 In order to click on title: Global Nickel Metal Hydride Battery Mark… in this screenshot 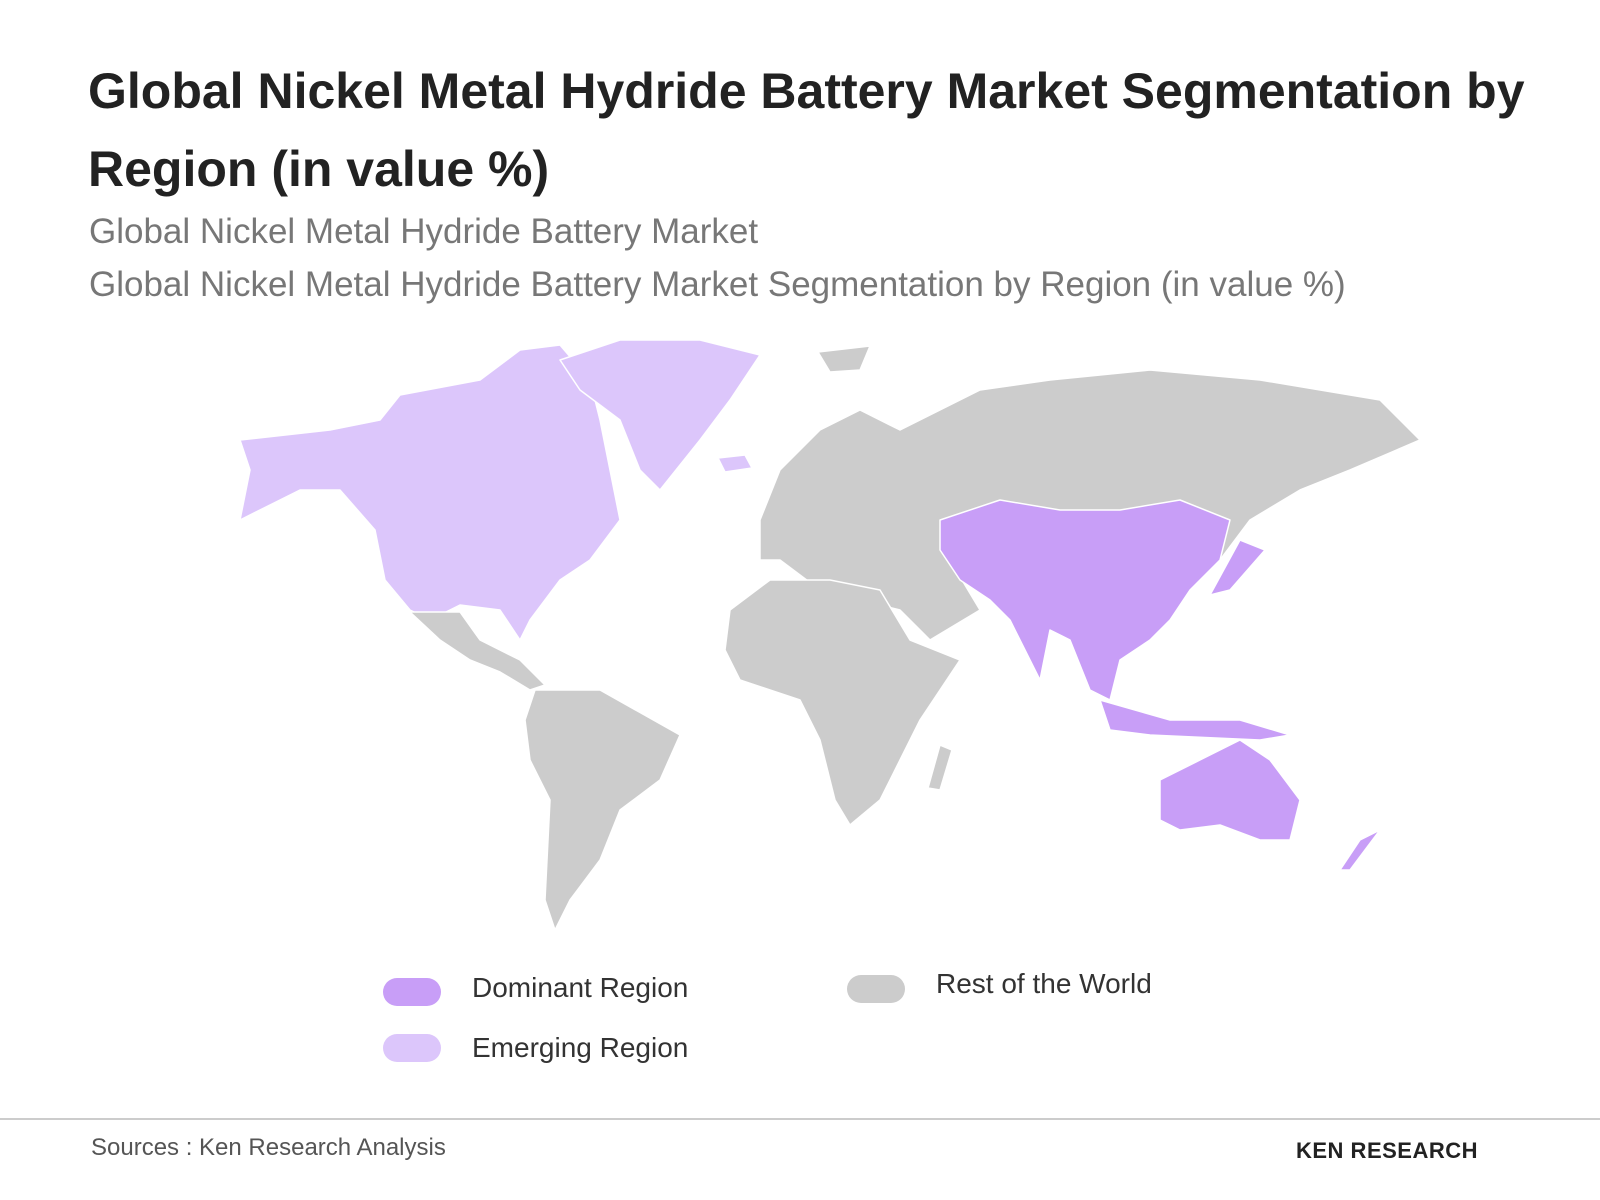, I will do `click(806, 130)`.